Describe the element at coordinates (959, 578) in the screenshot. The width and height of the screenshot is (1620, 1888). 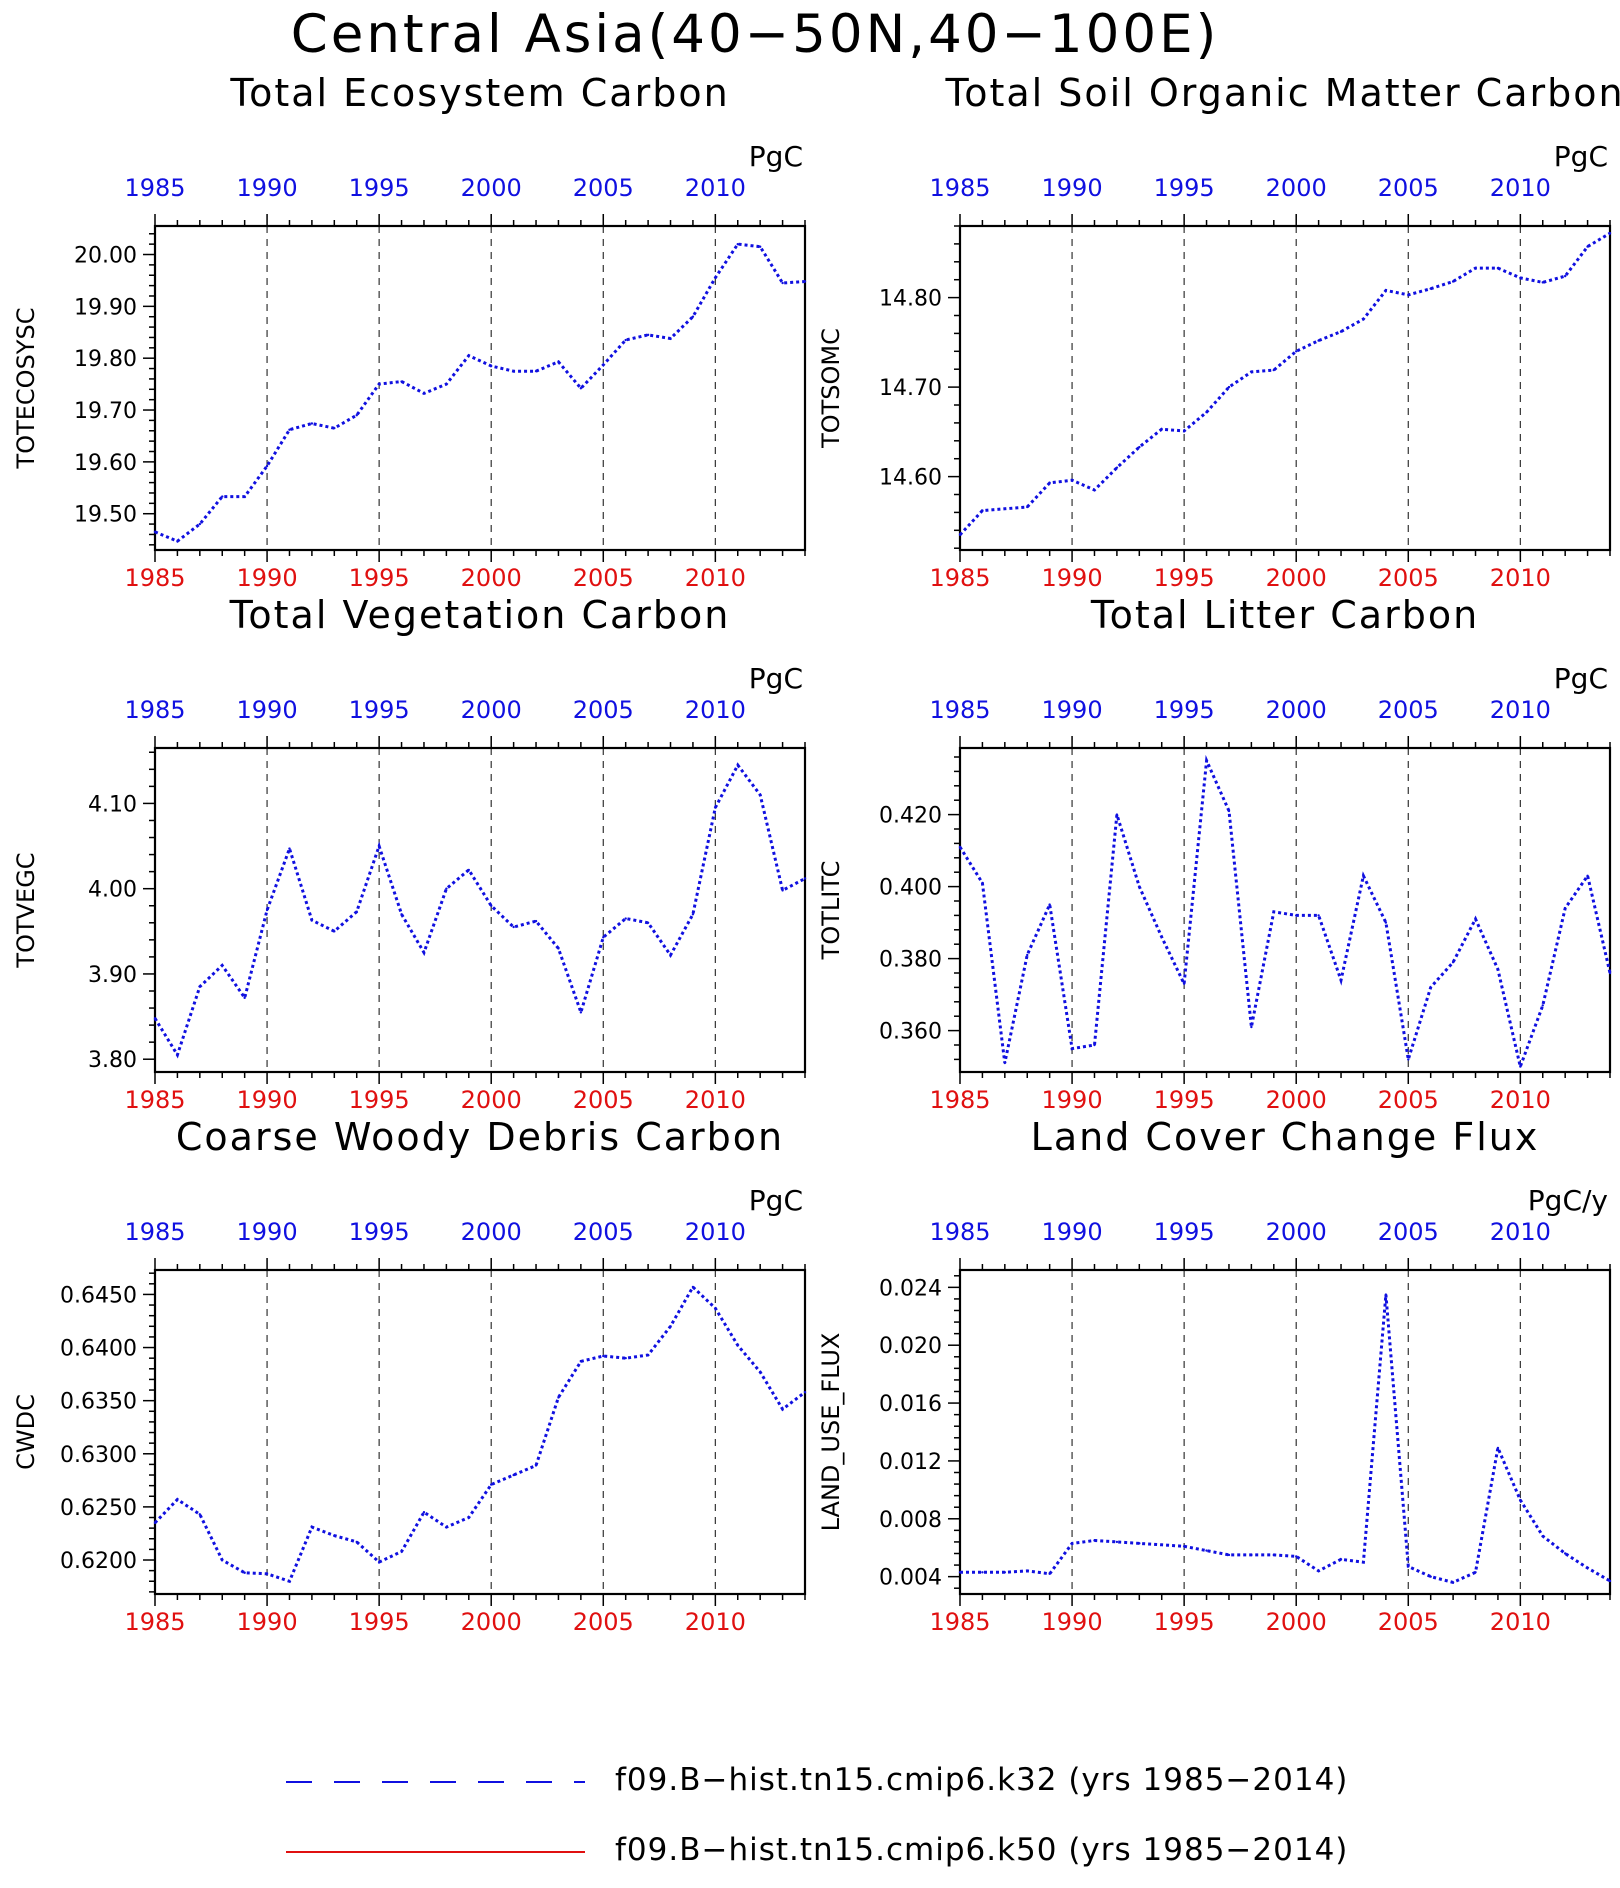
I see `x-tick-label-bottom: 1985` at that location.